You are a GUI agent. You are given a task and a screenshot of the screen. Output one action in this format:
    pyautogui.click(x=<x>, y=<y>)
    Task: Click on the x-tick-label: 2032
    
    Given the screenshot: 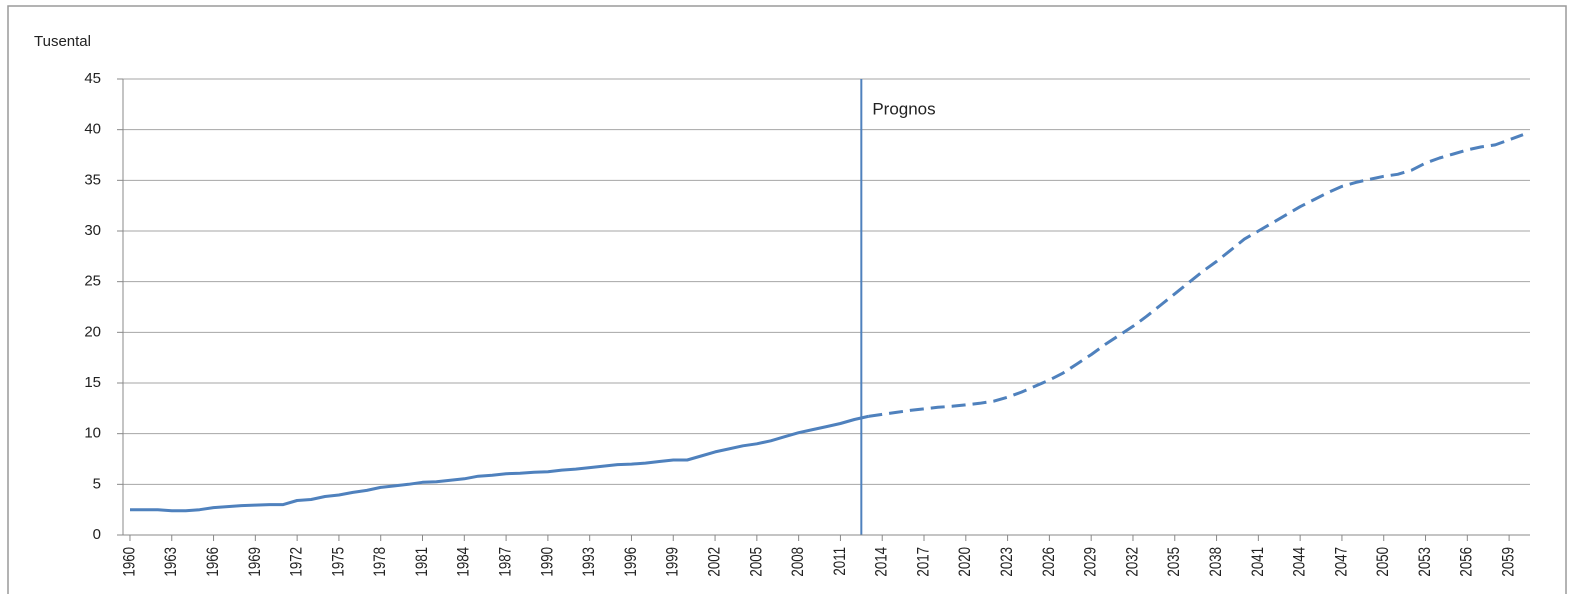 What is the action you would take?
    pyautogui.click(x=1132, y=562)
    